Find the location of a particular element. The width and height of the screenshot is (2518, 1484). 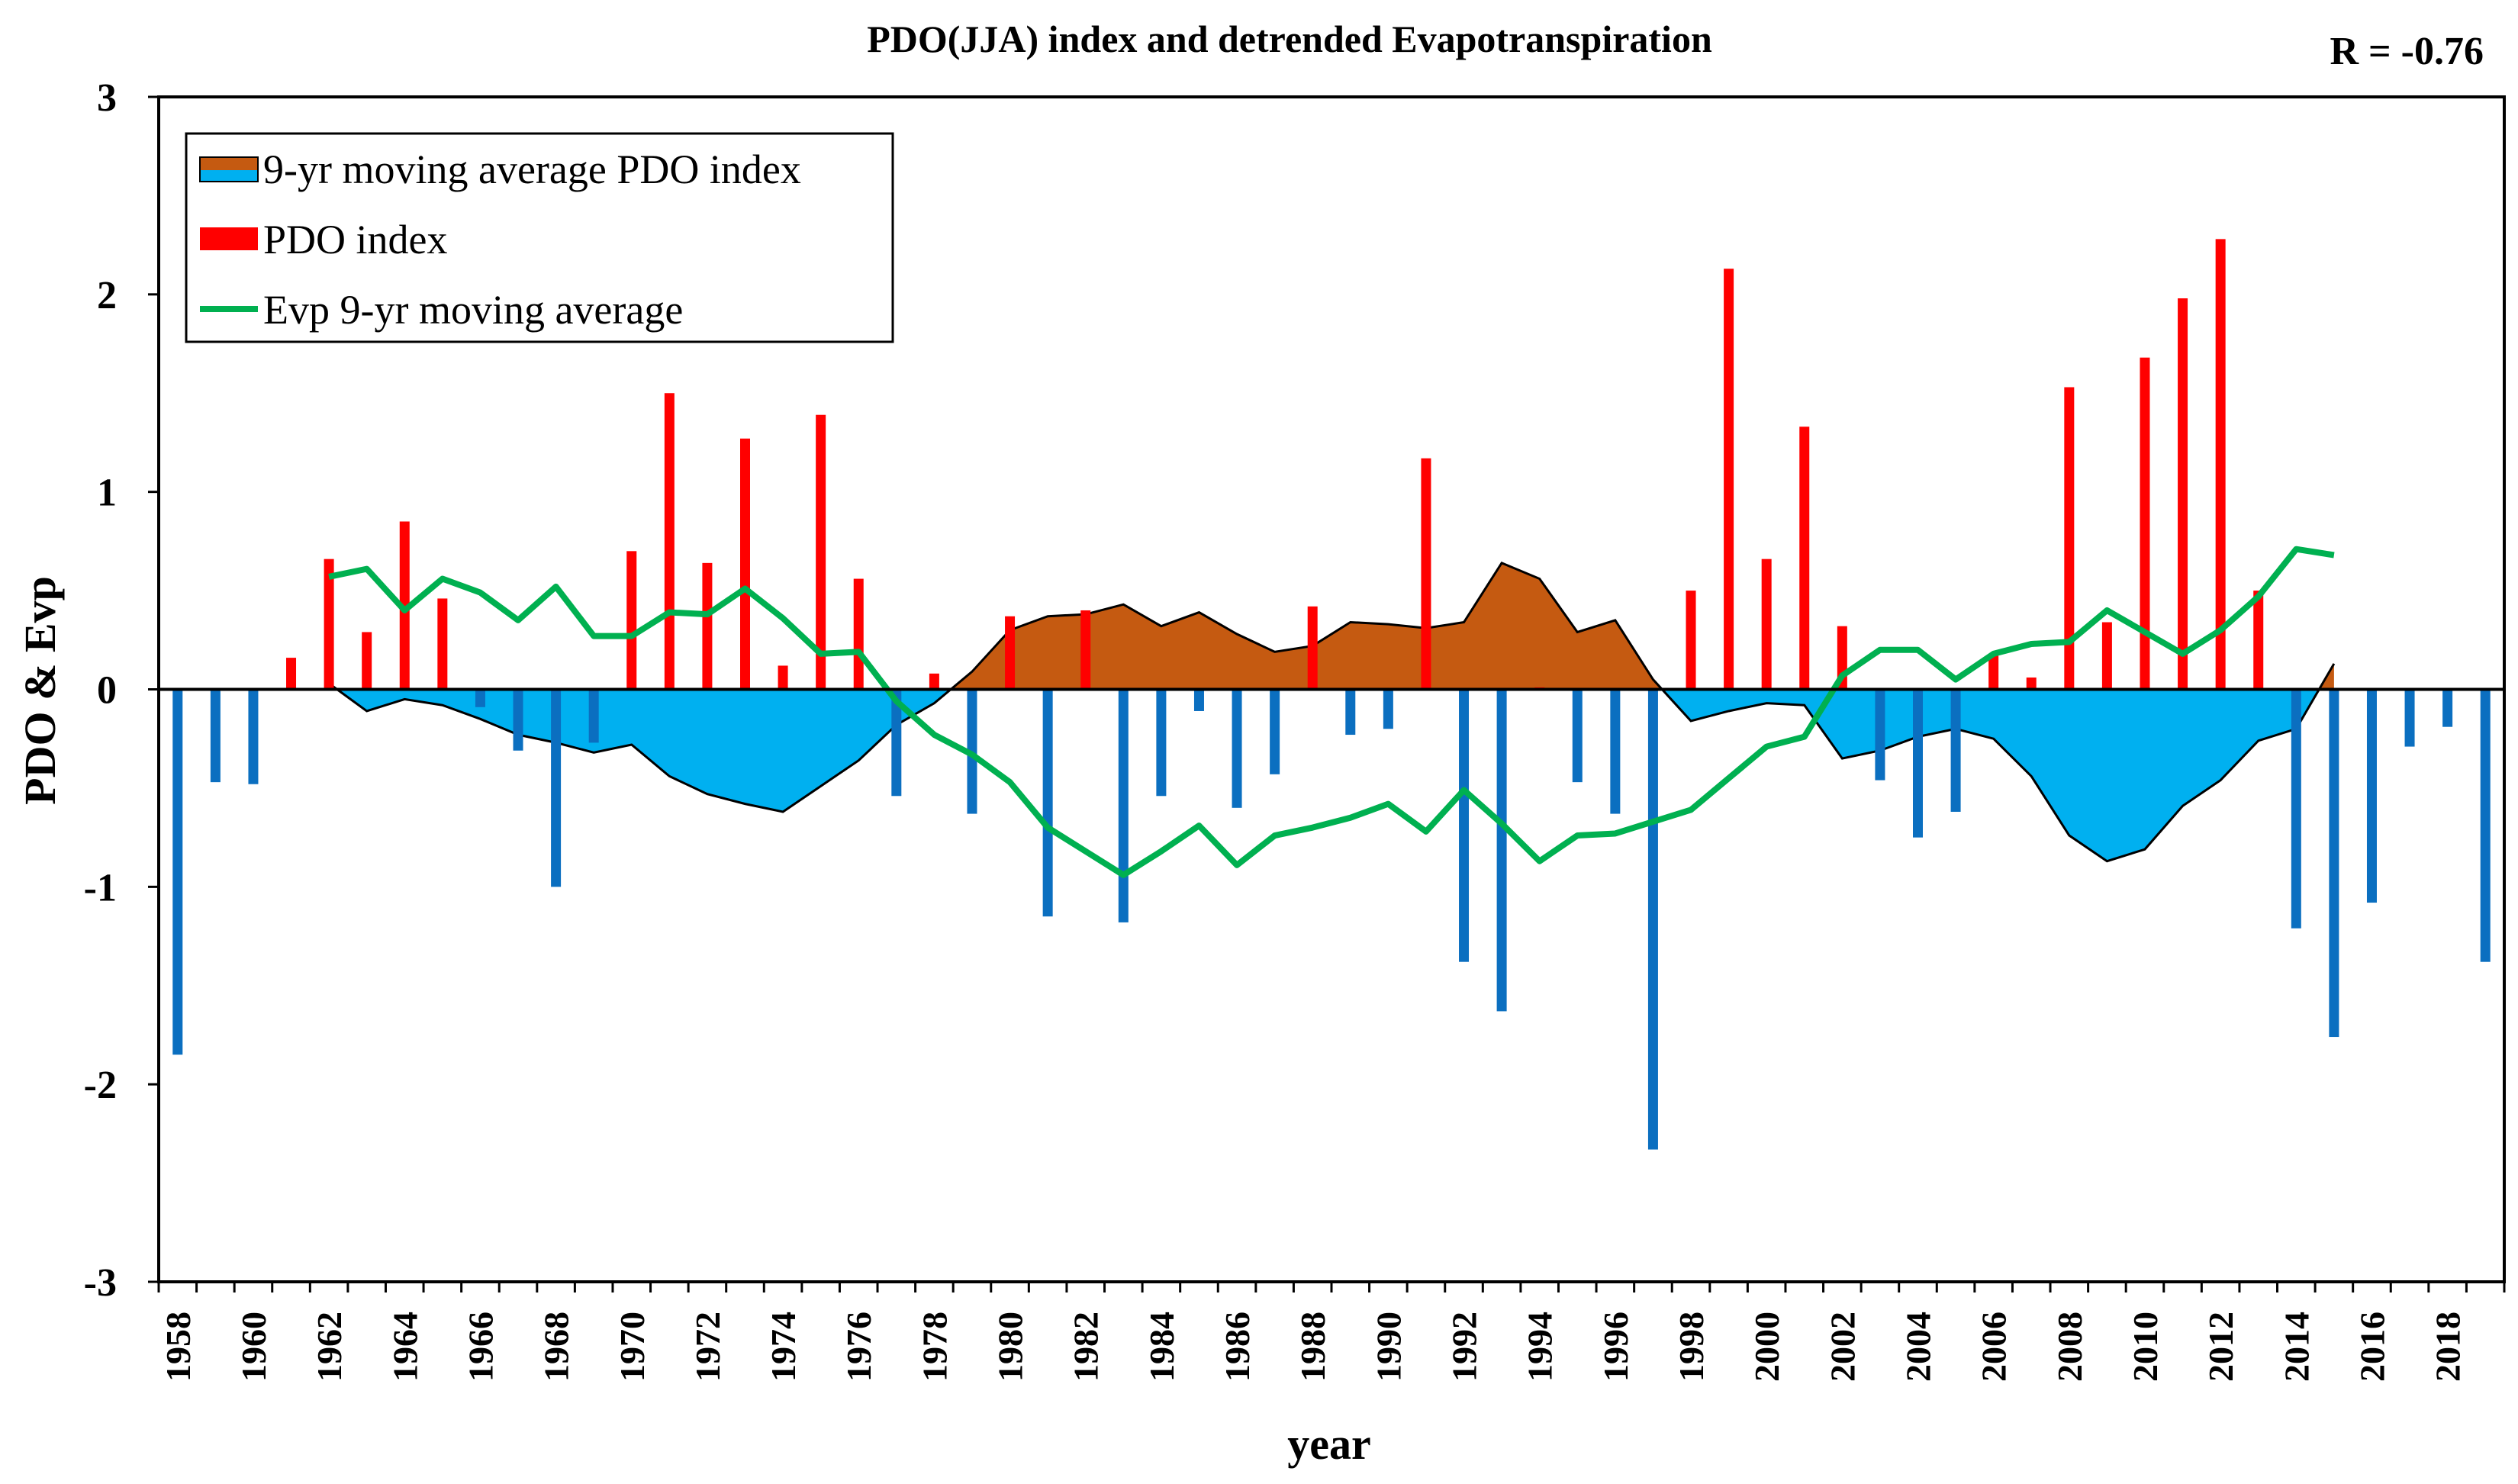

pdo-bar-1977 is located at coordinates (897, 743).